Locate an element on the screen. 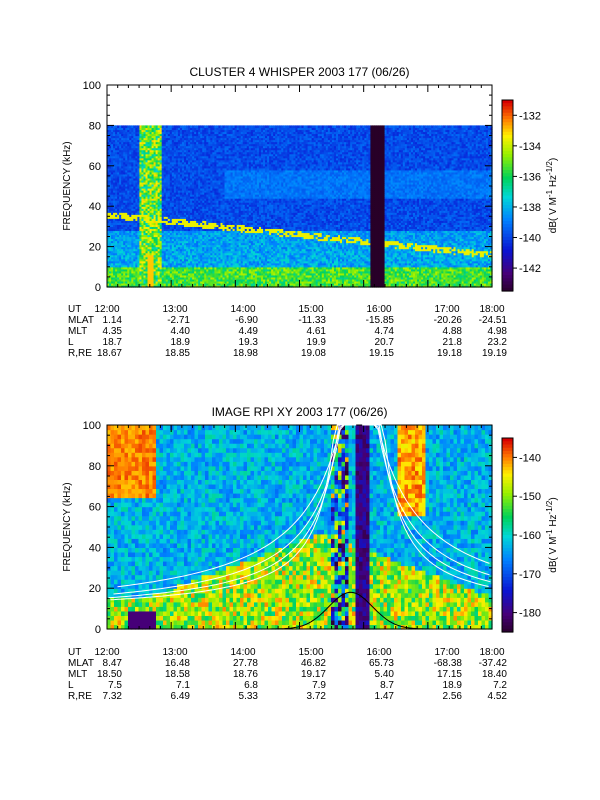 Image resolution: width=600 pixels, height=800 pixels. orbit-value: 19.3 is located at coordinates (249, 342).